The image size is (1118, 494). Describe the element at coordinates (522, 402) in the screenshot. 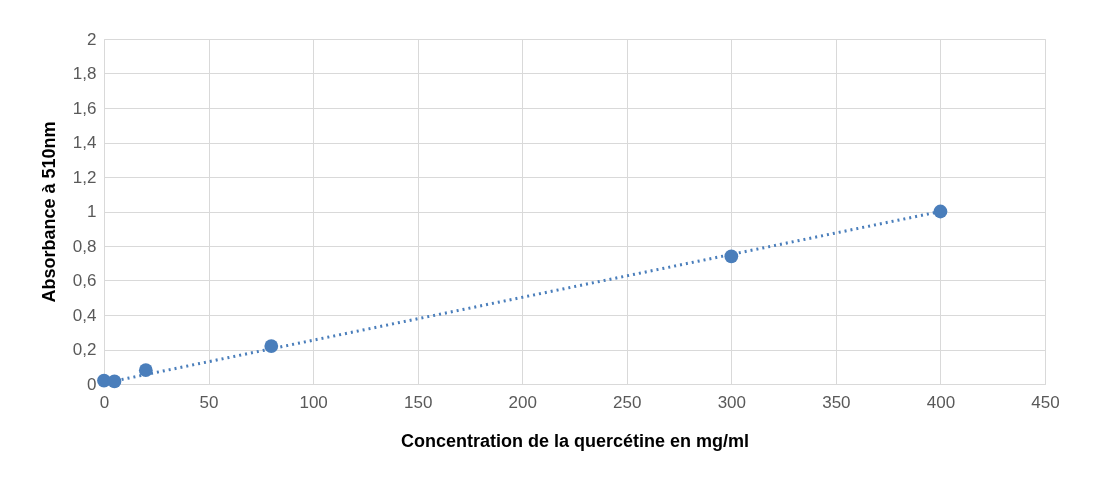

I see `x-tick-label: 200` at that location.